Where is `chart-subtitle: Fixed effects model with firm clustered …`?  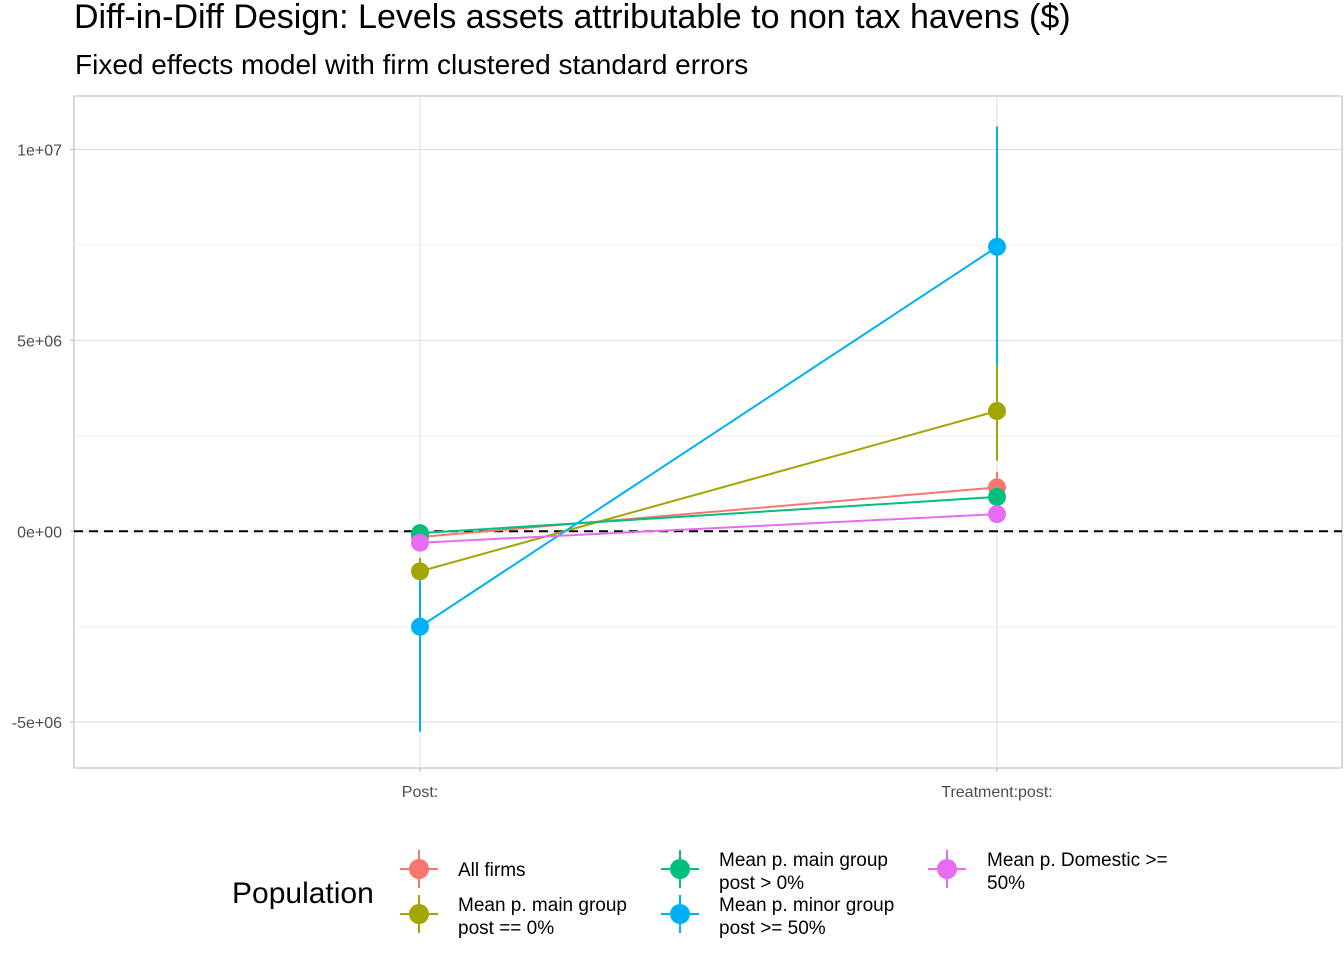
chart-subtitle: Fixed effects model with firm clustered … is located at coordinates (411, 64).